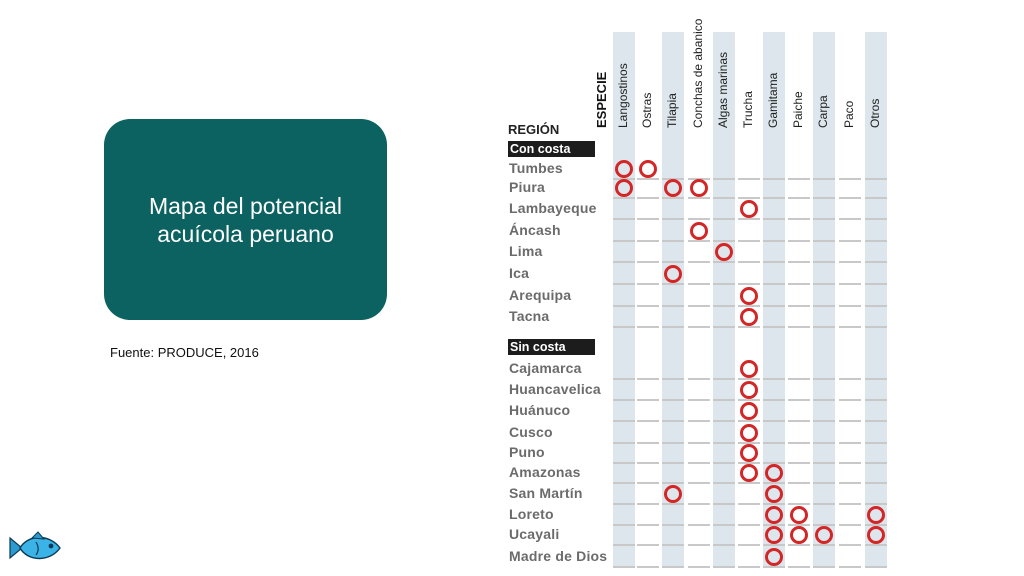 This screenshot has height=576, width=1024. I want to click on region-label: Huancavelica, so click(555, 389).